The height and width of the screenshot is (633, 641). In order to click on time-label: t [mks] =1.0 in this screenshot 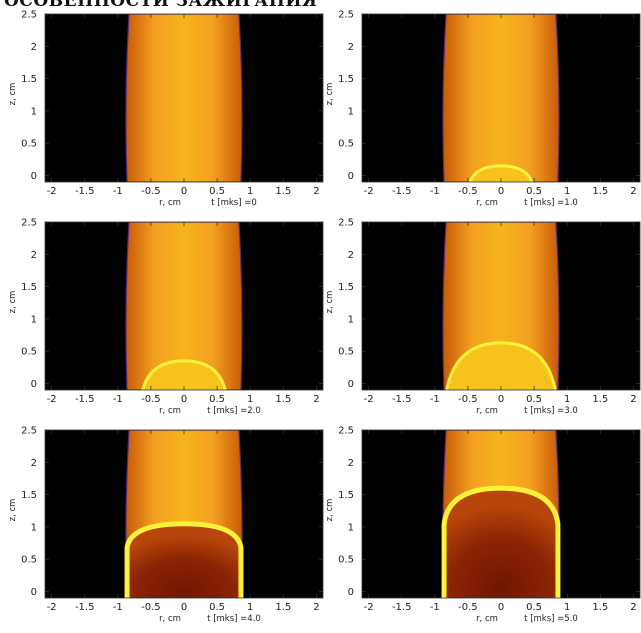, I will do `click(551, 203)`.